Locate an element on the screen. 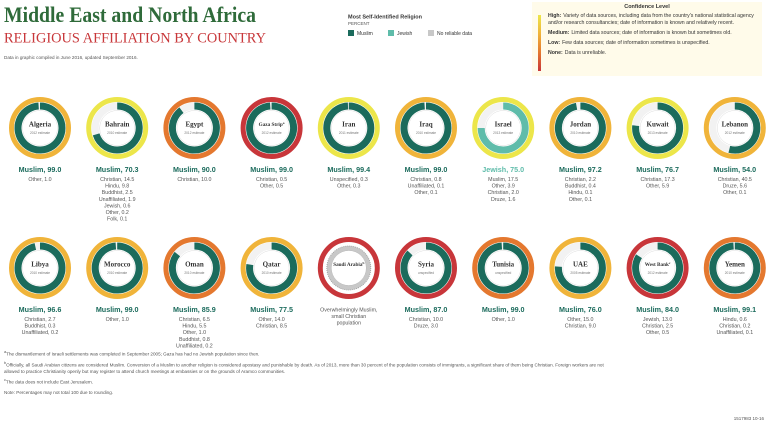 The width and height of the screenshot is (768, 424). value-label: Christian, 2.0 is located at coordinates (503, 193).